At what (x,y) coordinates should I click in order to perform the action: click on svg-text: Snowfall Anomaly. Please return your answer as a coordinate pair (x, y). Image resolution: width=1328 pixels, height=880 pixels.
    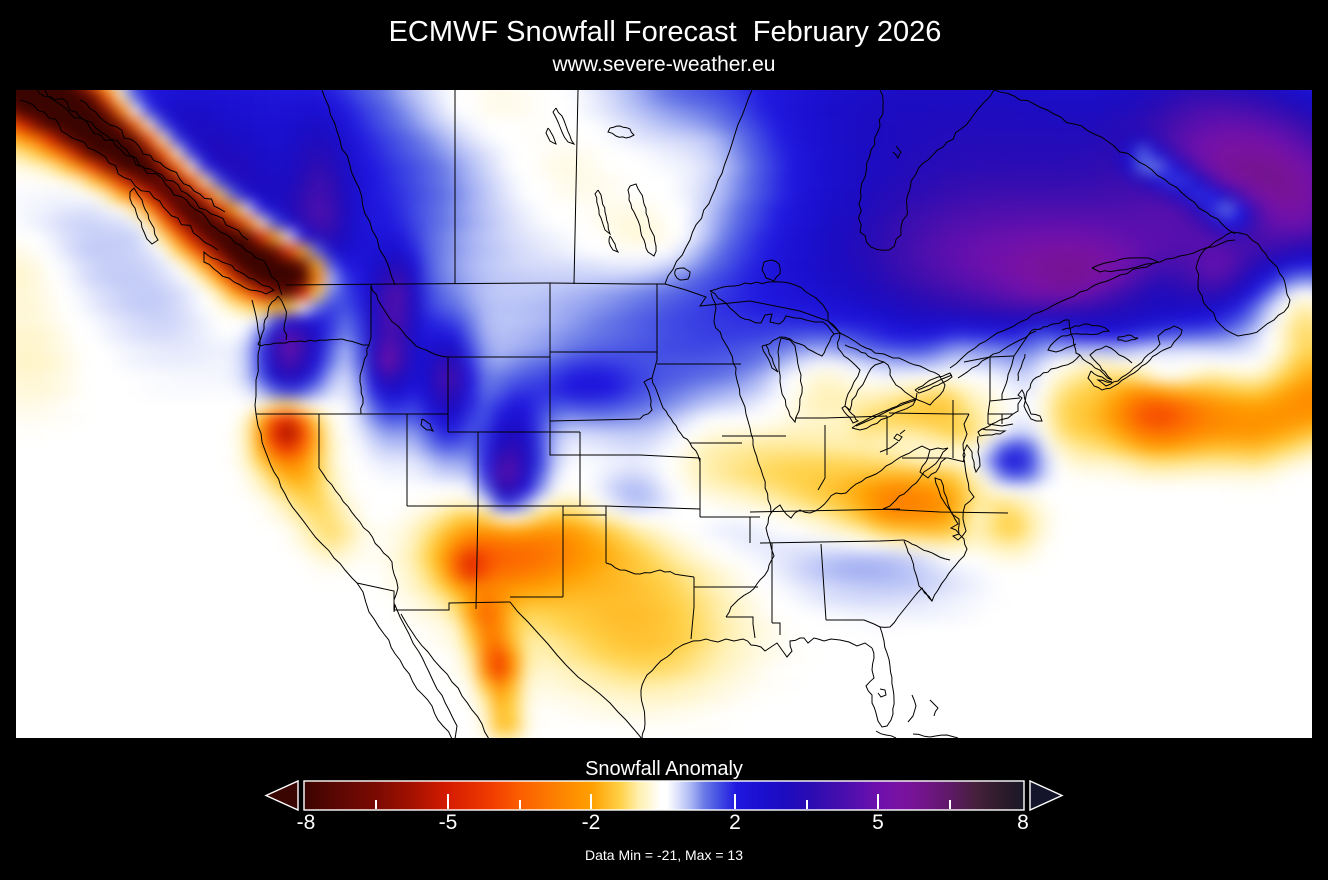
    Looking at the image, I should click on (664, 769).